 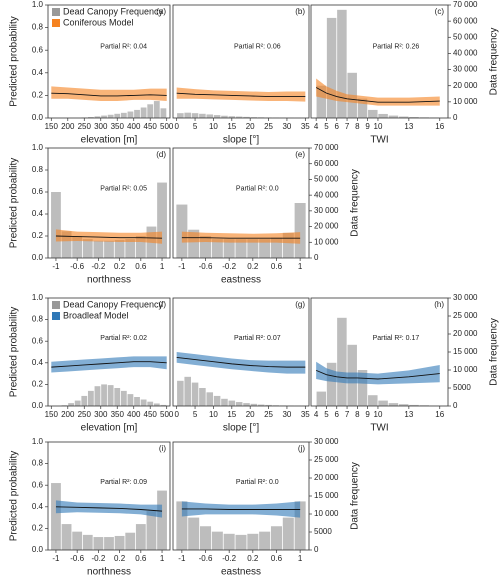 What do you see at coordinates (326, 459) in the screenshot?
I see `y2-tick-label: 25 000` at bounding box center [326, 459].